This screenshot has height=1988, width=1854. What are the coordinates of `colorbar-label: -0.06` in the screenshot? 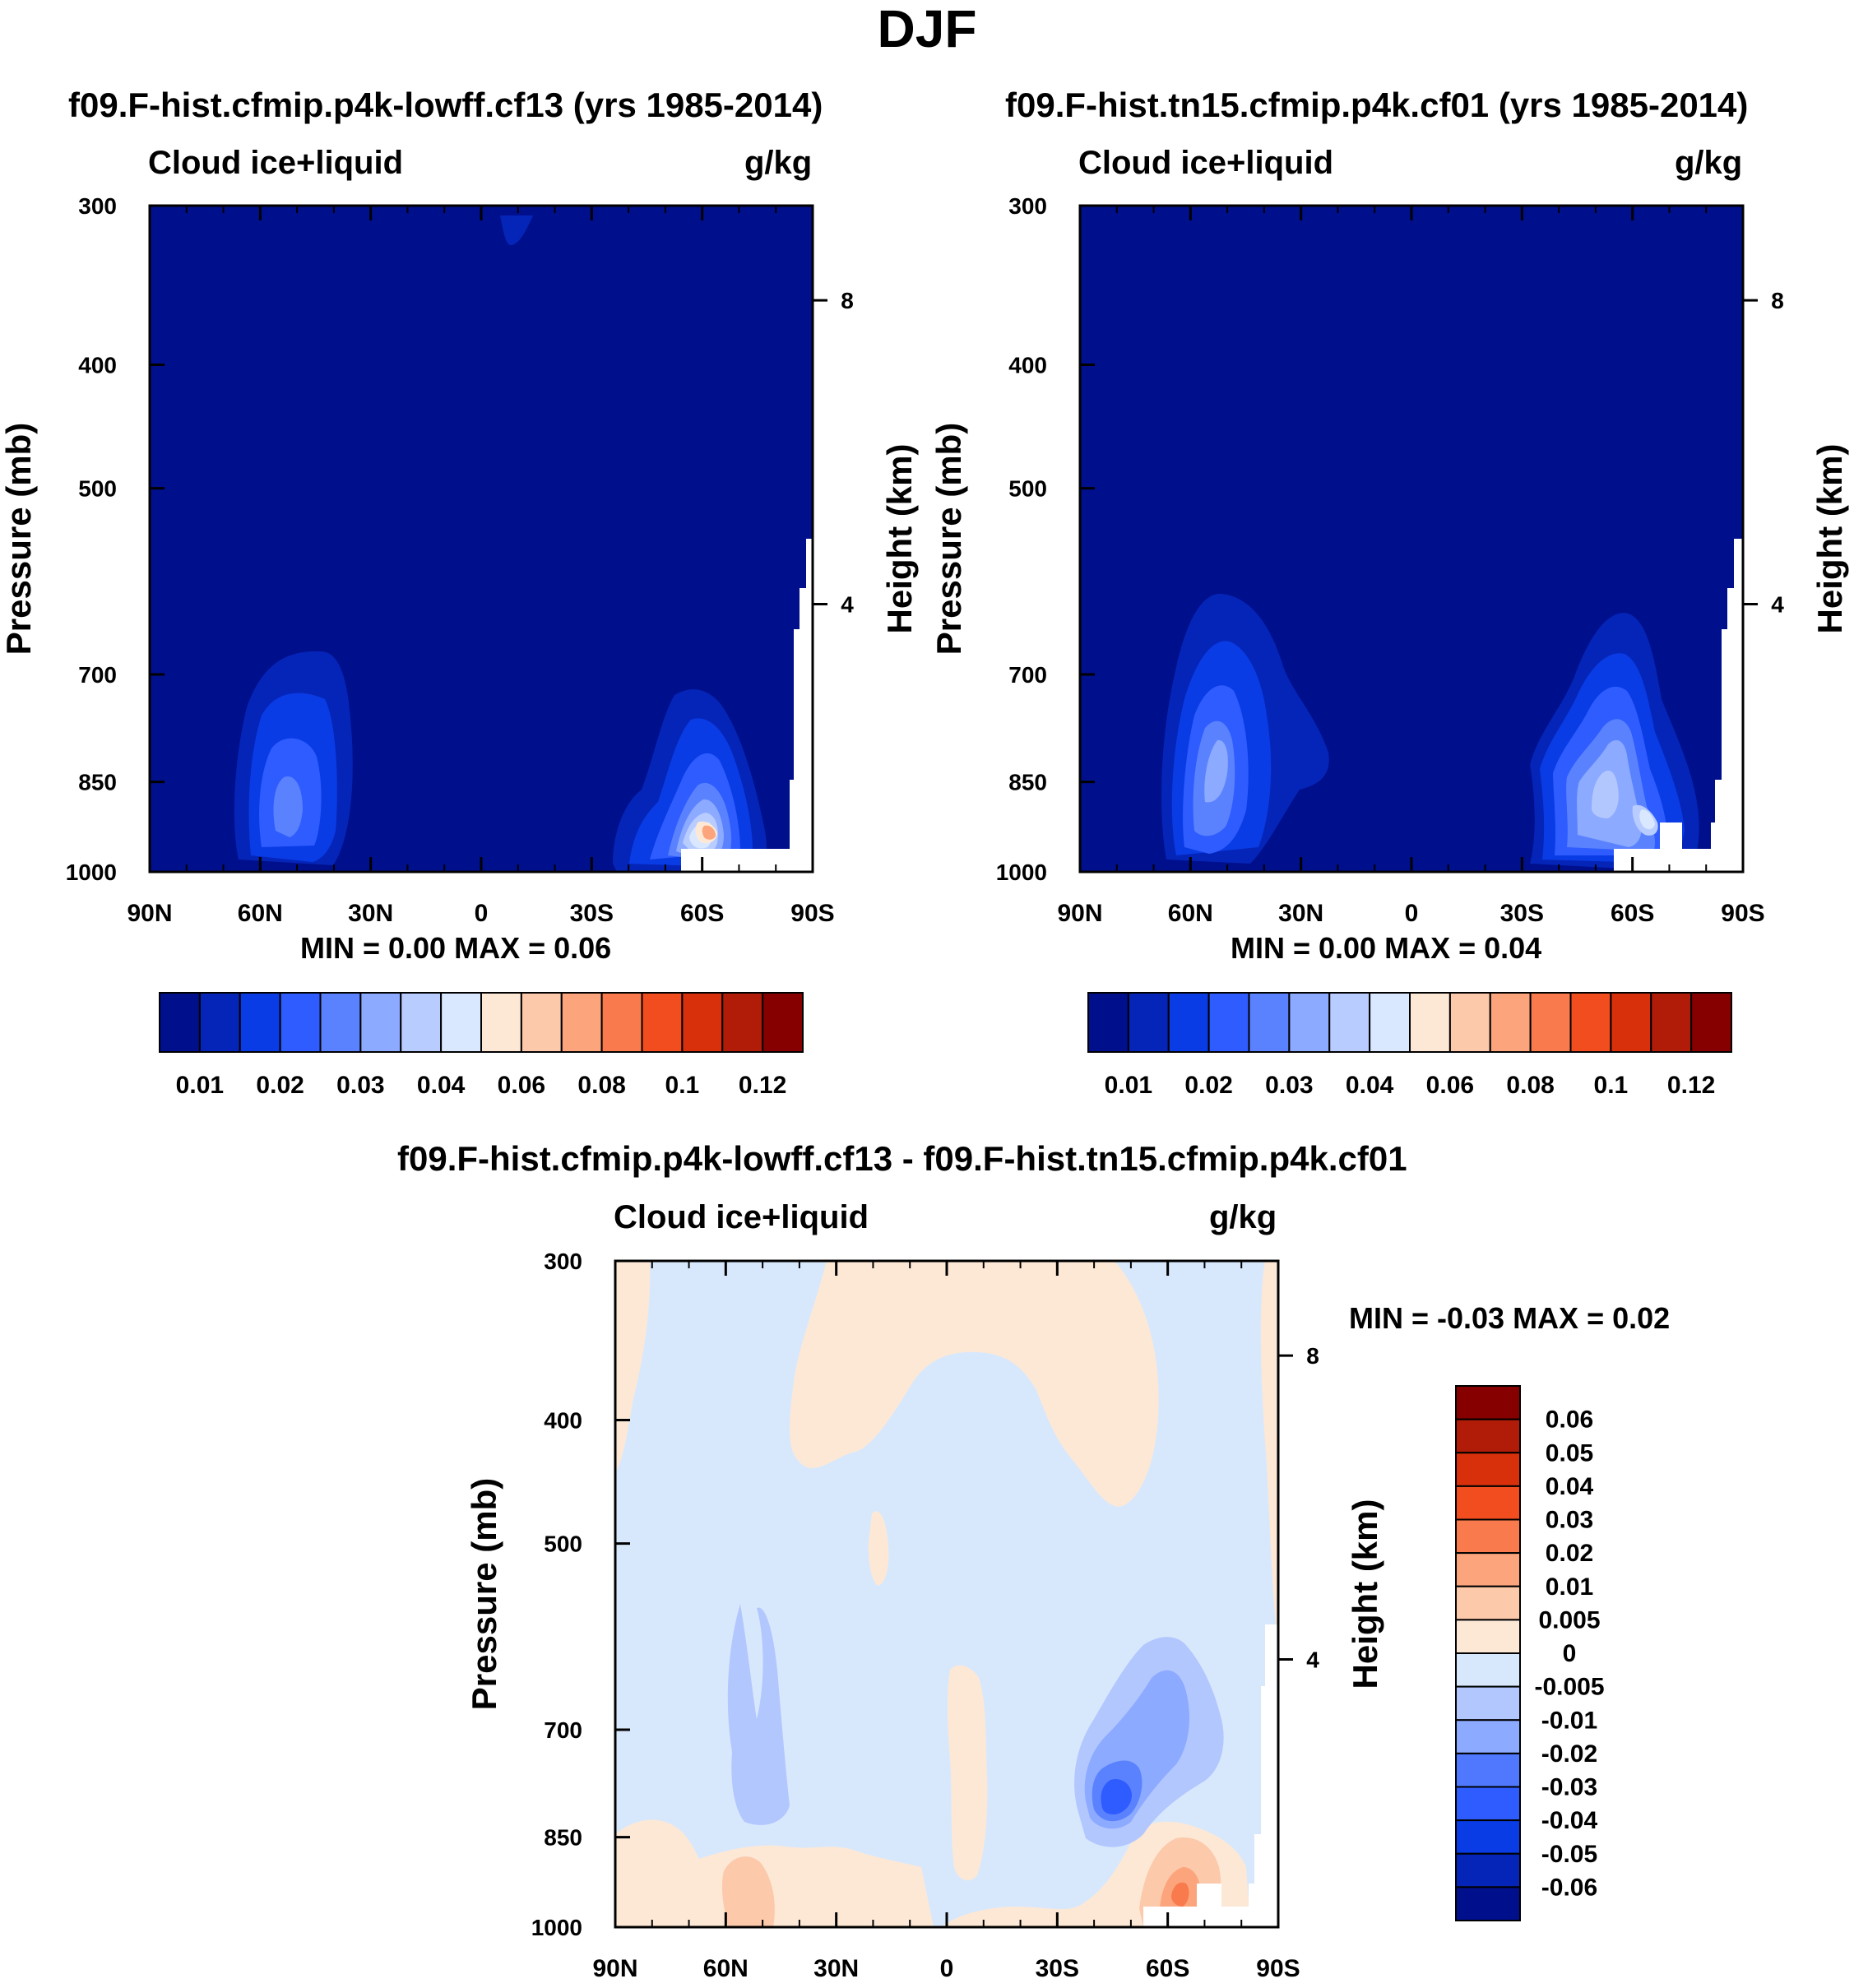 It's located at (1569, 1888).